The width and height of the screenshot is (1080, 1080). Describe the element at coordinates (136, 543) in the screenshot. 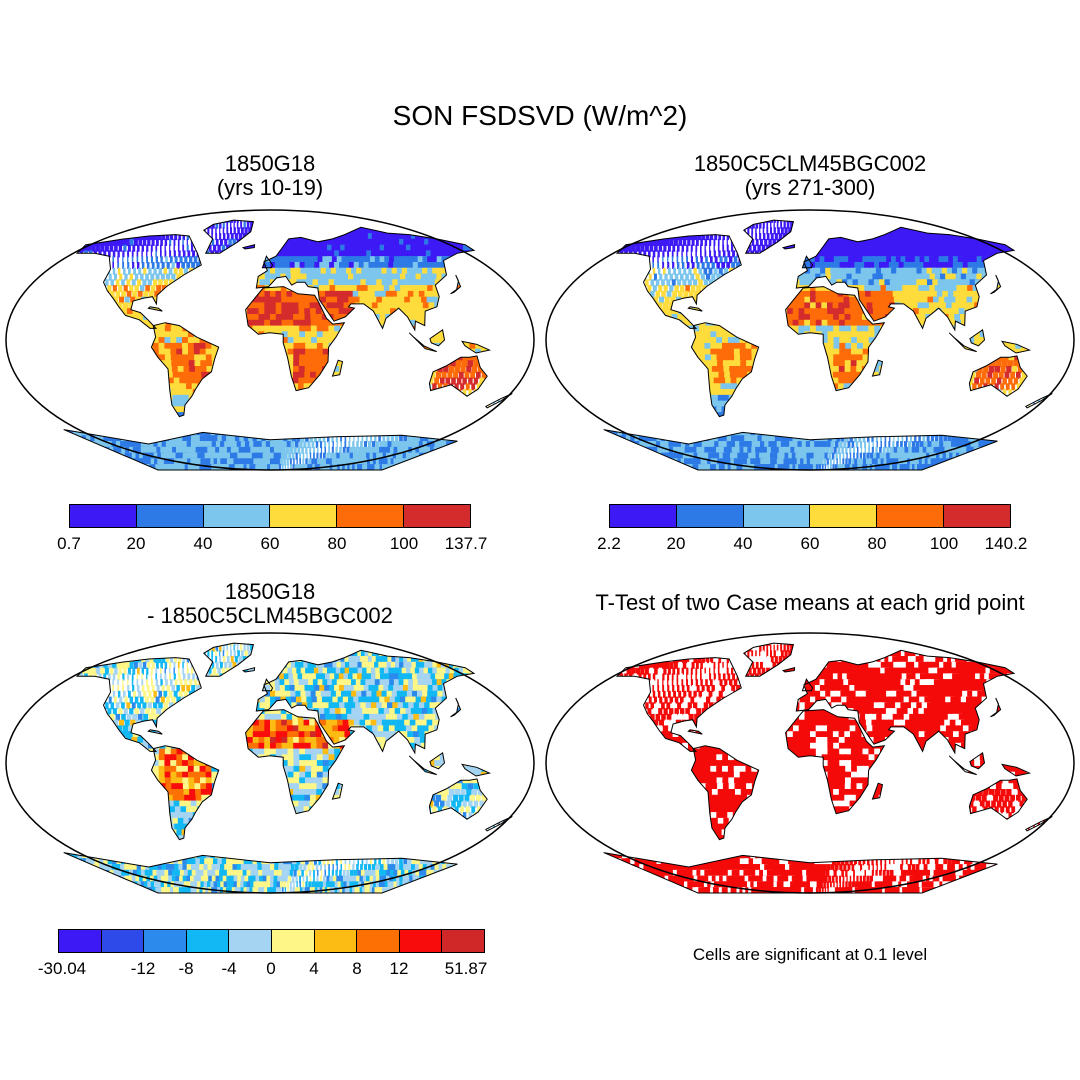

I see `colorbar-1-label: 20` at that location.